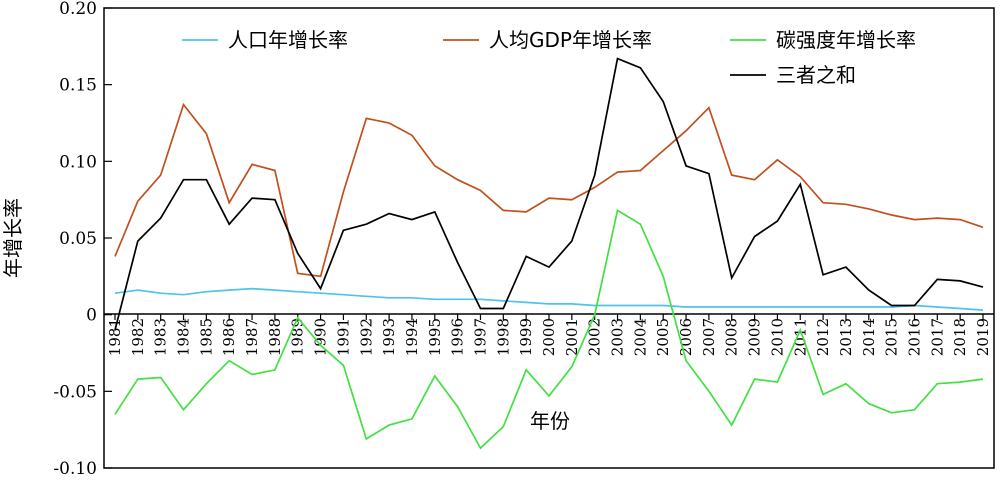  What do you see at coordinates (91, 316) in the screenshot?
I see `y-tick-label: 0` at bounding box center [91, 316].